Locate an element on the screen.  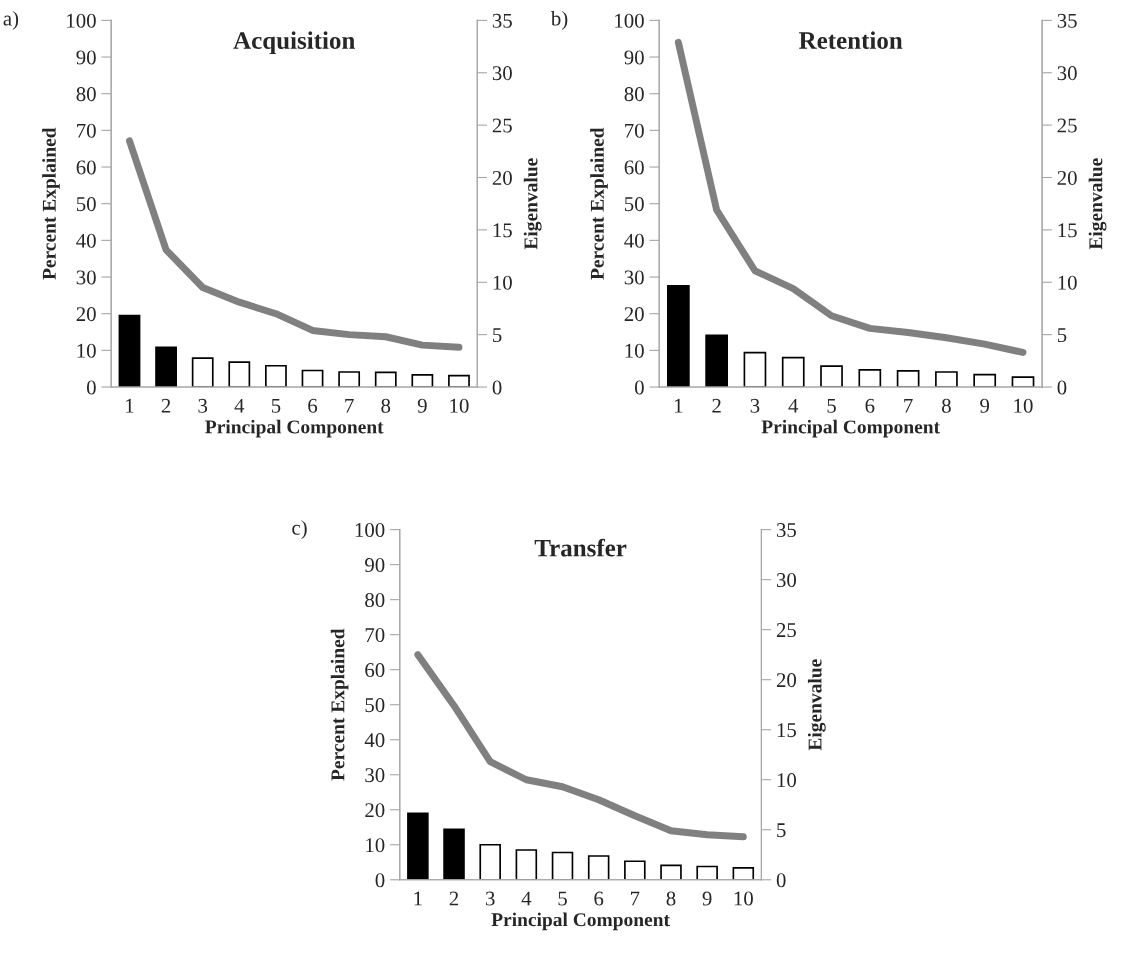
text: b) is located at coordinates (559, 20).